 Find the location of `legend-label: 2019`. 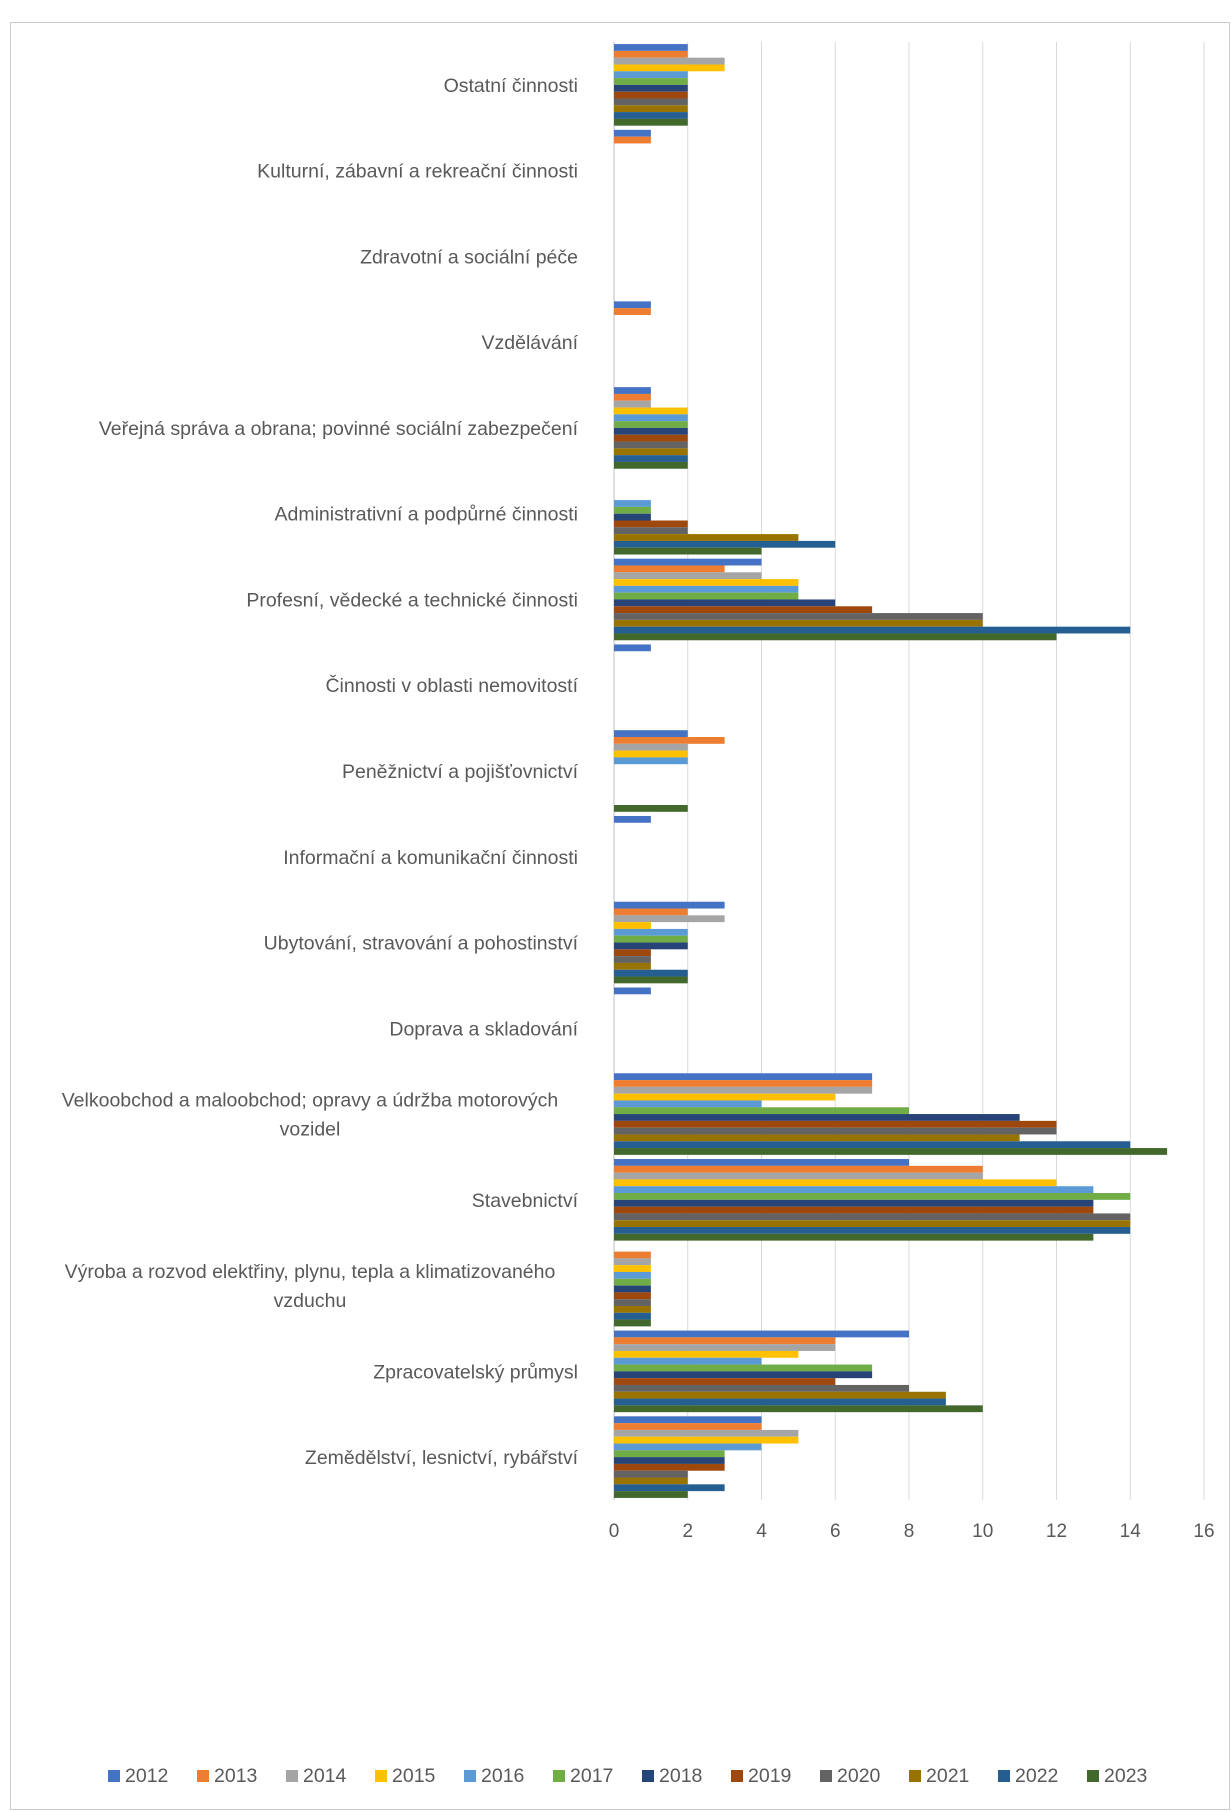

legend-label: 2019 is located at coordinates (769, 1776).